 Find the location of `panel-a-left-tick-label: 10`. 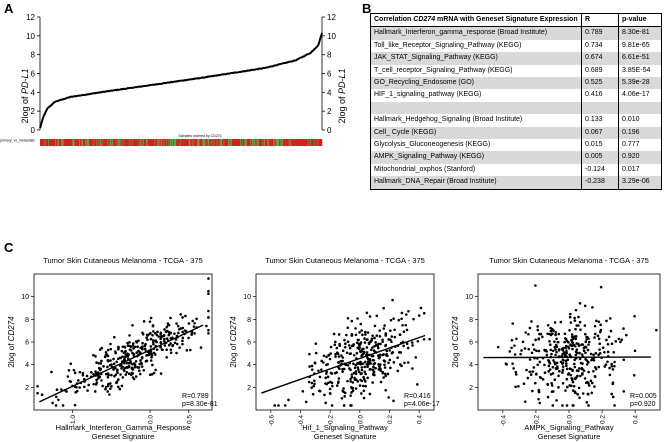

panel-a-left-tick-label: 10 is located at coordinates (30, 36).